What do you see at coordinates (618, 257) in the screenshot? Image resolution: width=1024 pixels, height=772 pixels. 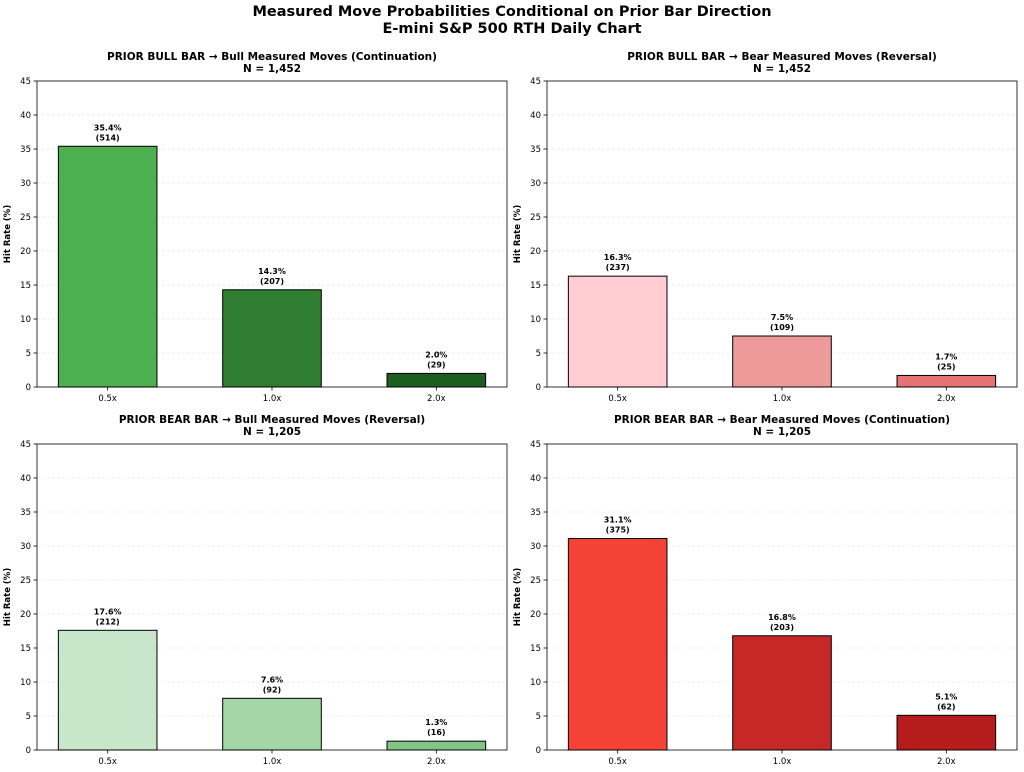 I see `data-label-percent: 16.3%` at bounding box center [618, 257].